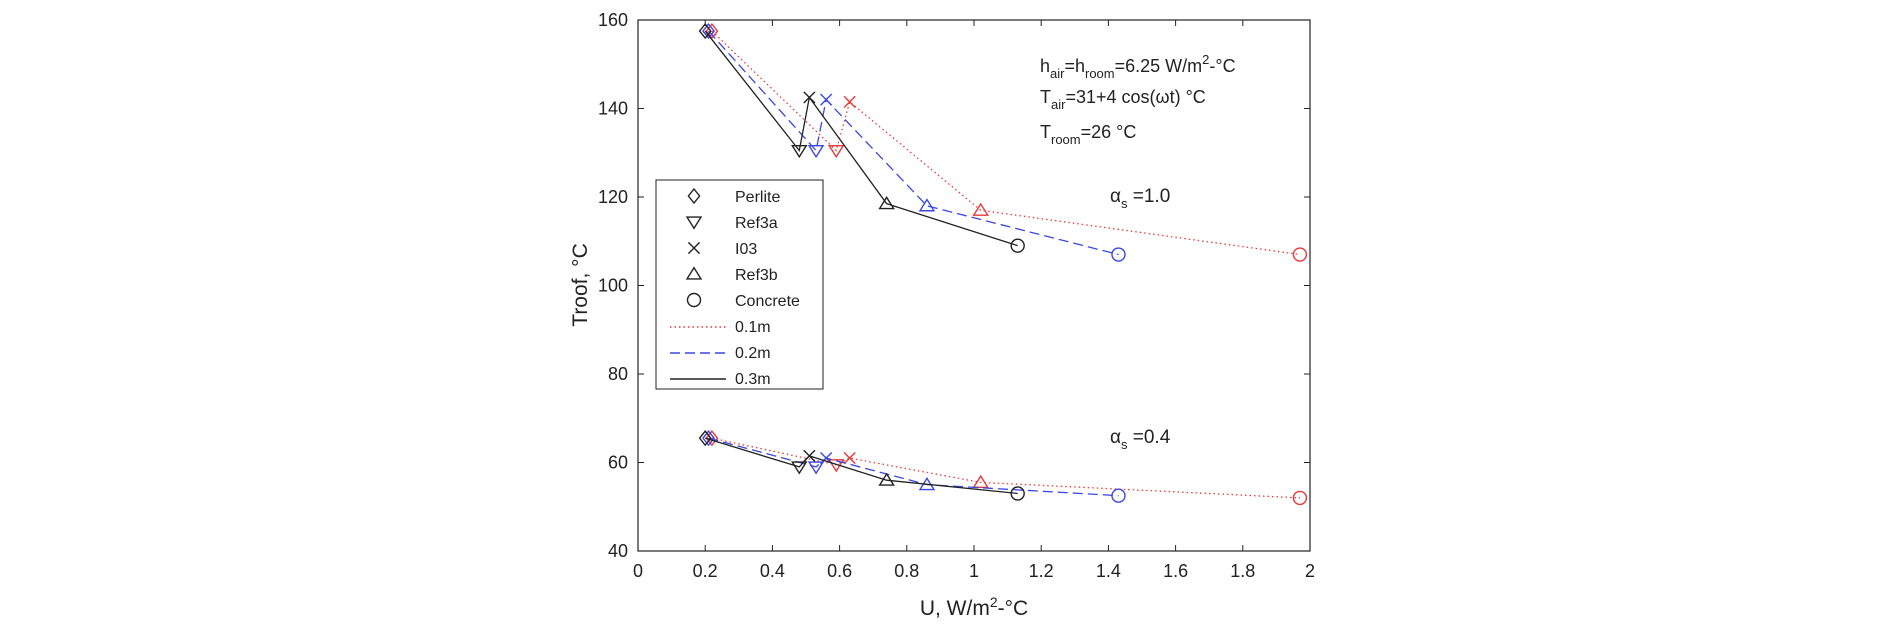 This screenshot has height=638, width=1890. What do you see at coordinates (1140, 198) in the screenshot?
I see `annotation-alpha-high: αs =1.0` at bounding box center [1140, 198].